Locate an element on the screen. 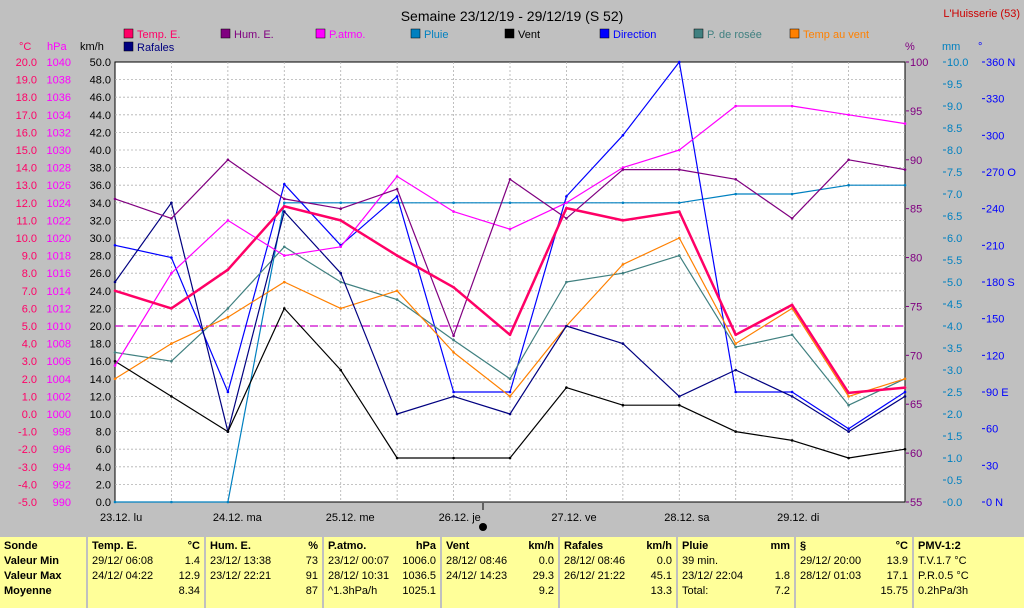 Image resolution: width=1024 pixels, height=608 pixels. temp-axis-tick-label: 10.0 is located at coordinates (26, 239).